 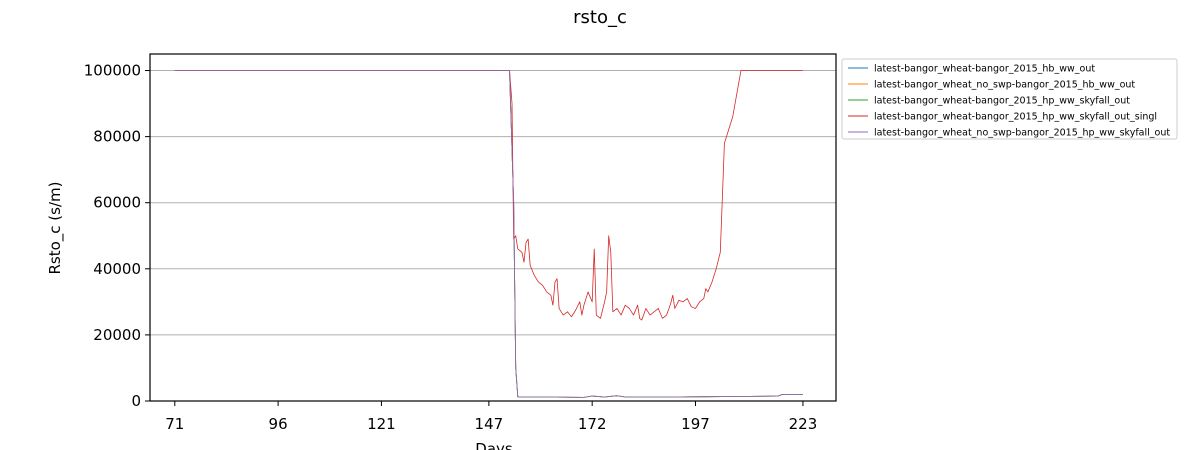 What do you see at coordinates (117, 335) in the screenshot?
I see `y-tick-label: 20000` at bounding box center [117, 335].